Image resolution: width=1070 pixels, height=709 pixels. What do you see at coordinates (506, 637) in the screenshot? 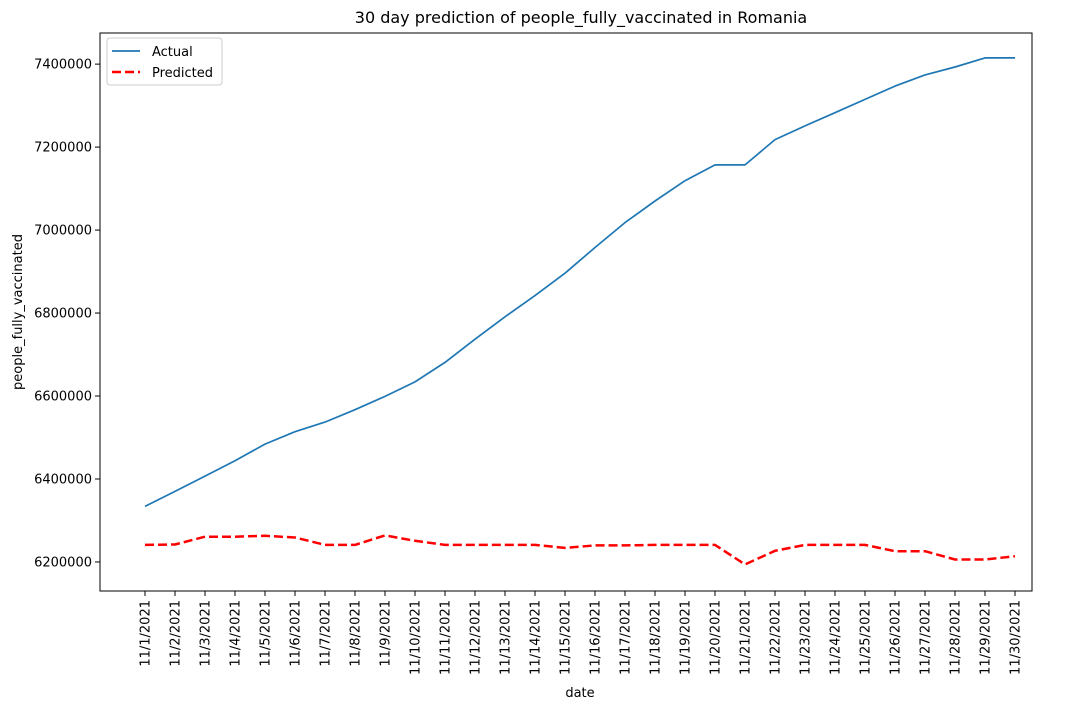
I see `x-tick-label: 11/13/2021` at bounding box center [506, 637].